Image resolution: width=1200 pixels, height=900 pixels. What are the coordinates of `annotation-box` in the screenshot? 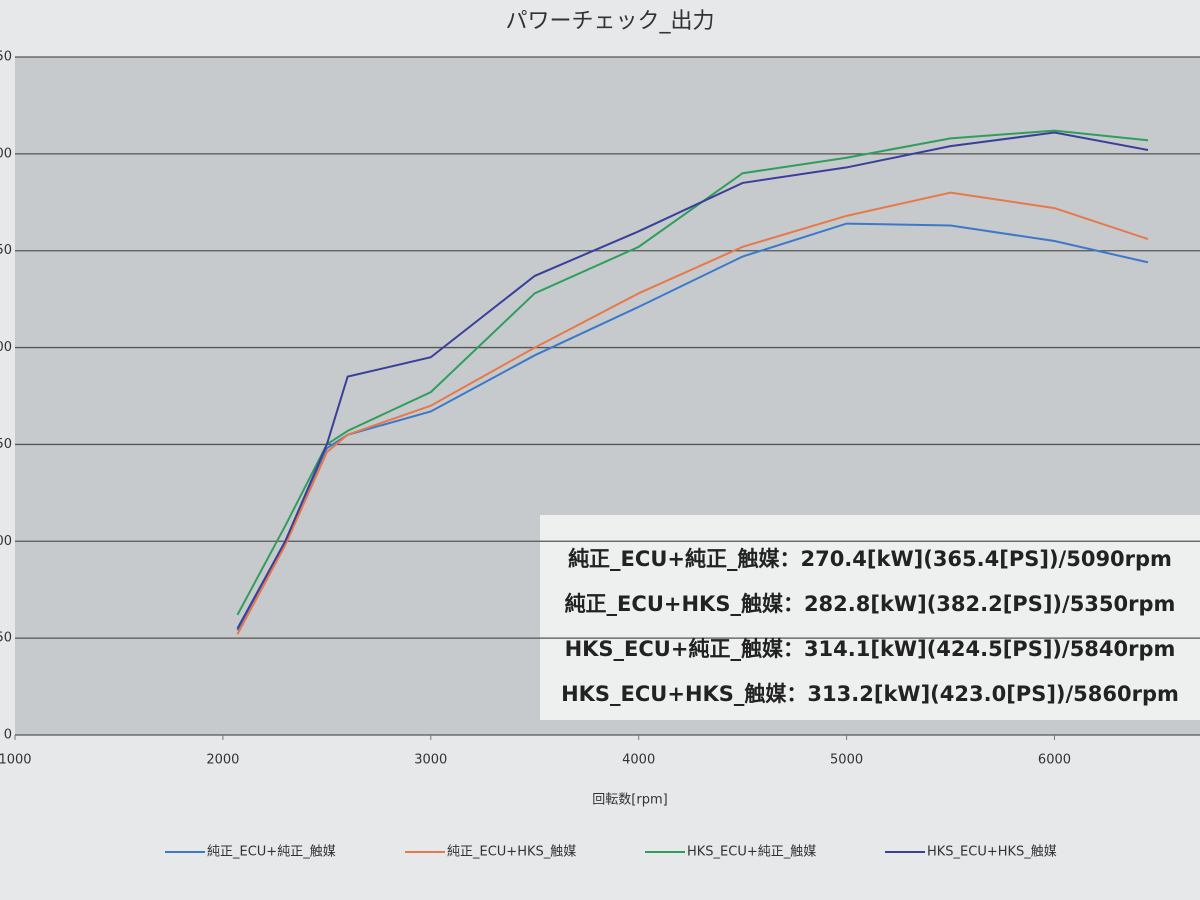 It's located at (870, 617).